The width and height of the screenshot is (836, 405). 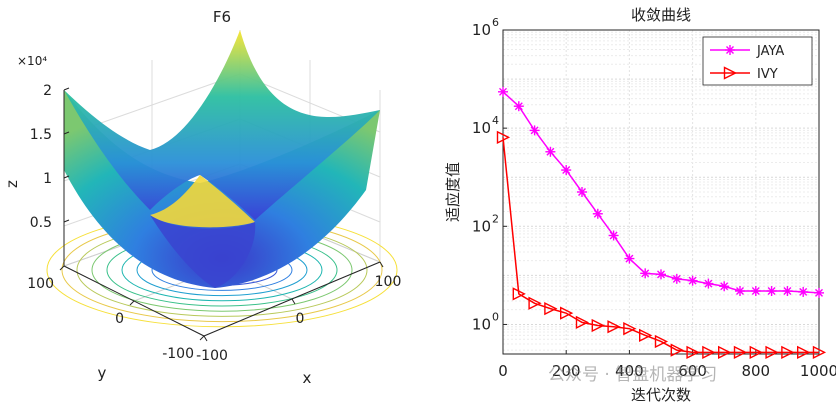 What do you see at coordinates (40, 284) in the screenshot?
I see `y-tick-label: 100` at bounding box center [40, 284].